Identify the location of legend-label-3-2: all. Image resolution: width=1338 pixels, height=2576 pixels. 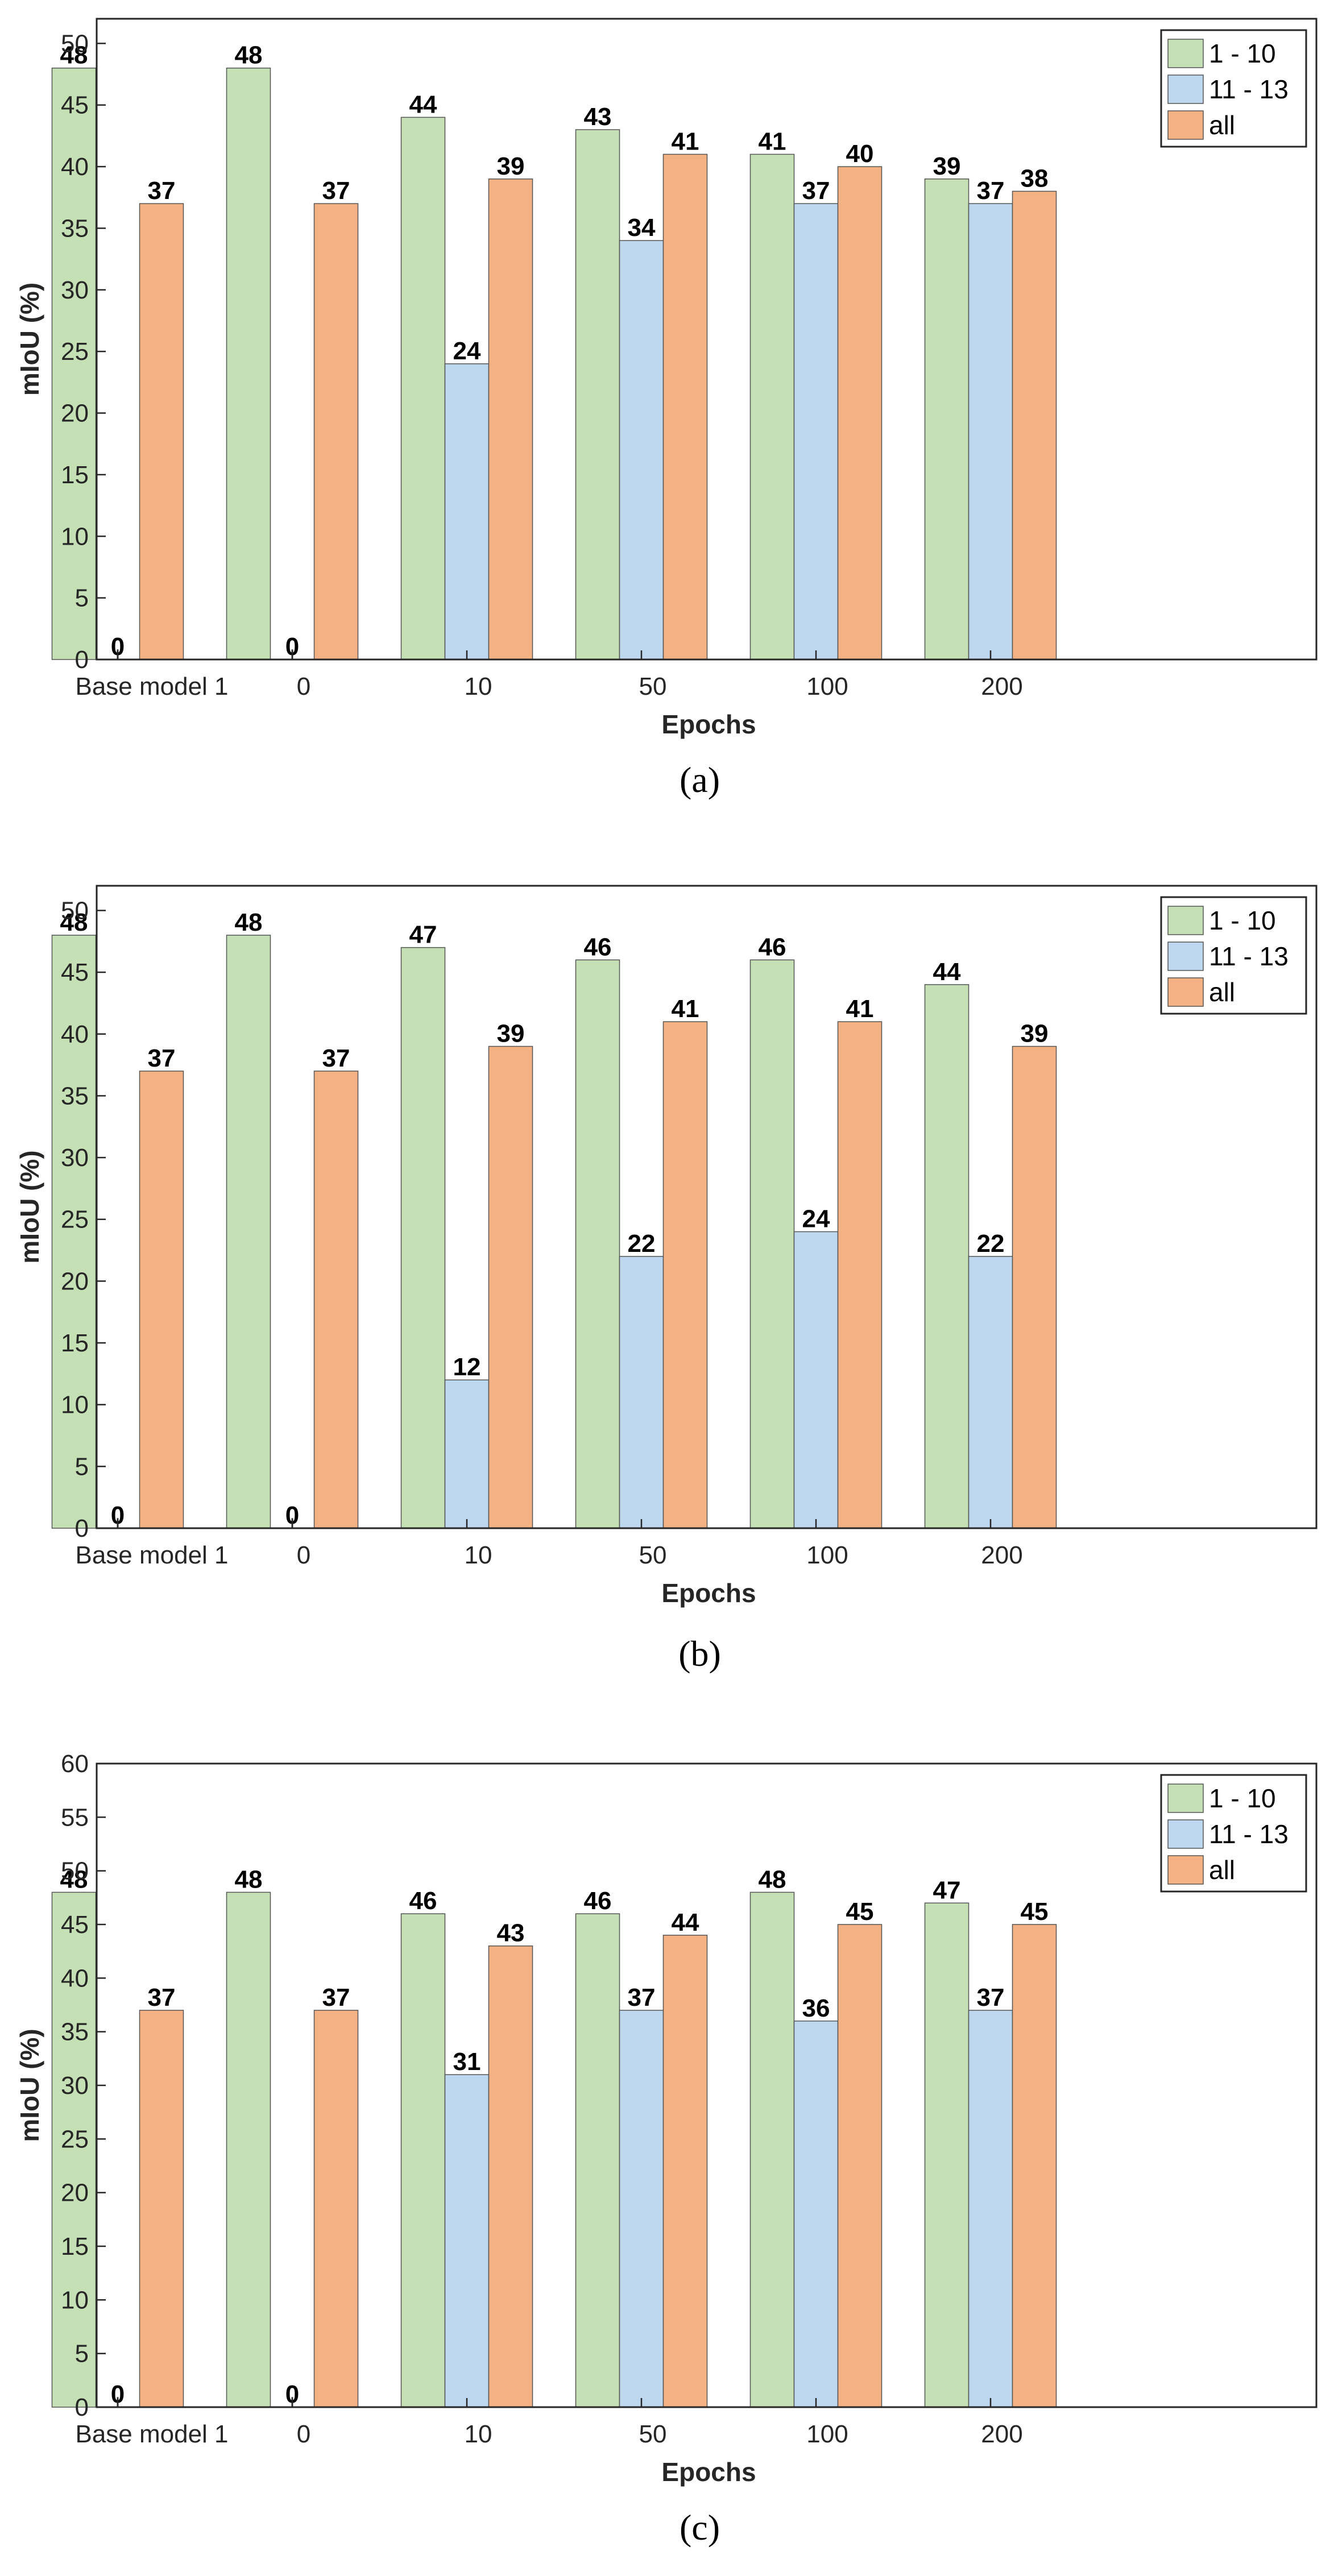
(1222, 1870).